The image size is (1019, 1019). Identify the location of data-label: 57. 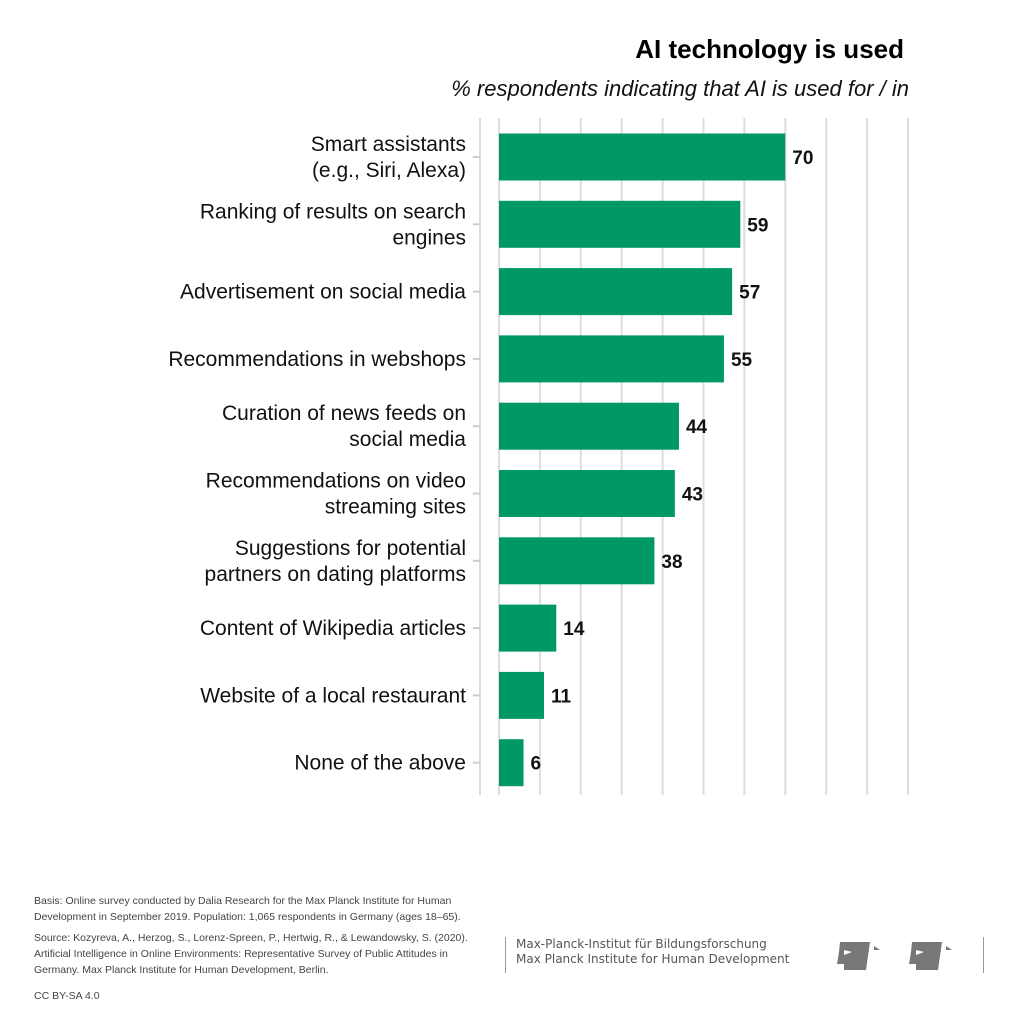
(749, 293).